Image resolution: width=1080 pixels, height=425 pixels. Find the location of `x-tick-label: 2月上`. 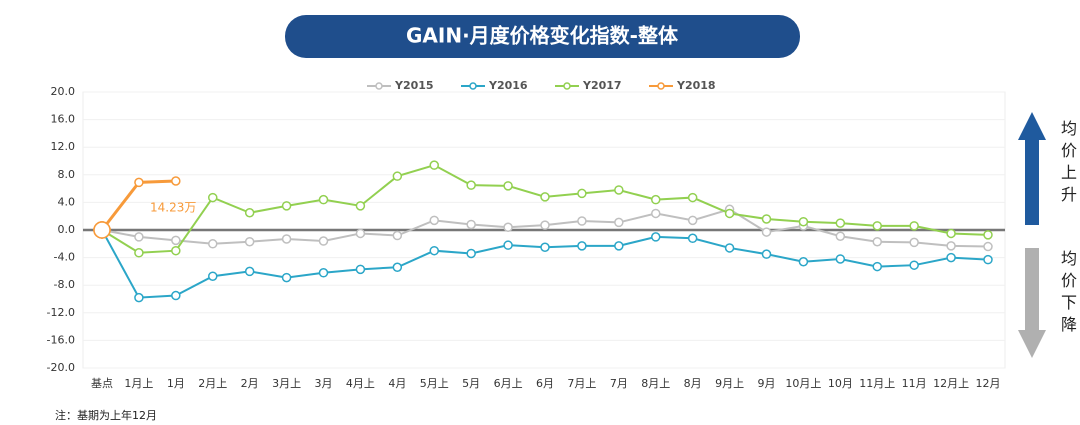

x-tick-label: 2月上 is located at coordinates (212, 383).